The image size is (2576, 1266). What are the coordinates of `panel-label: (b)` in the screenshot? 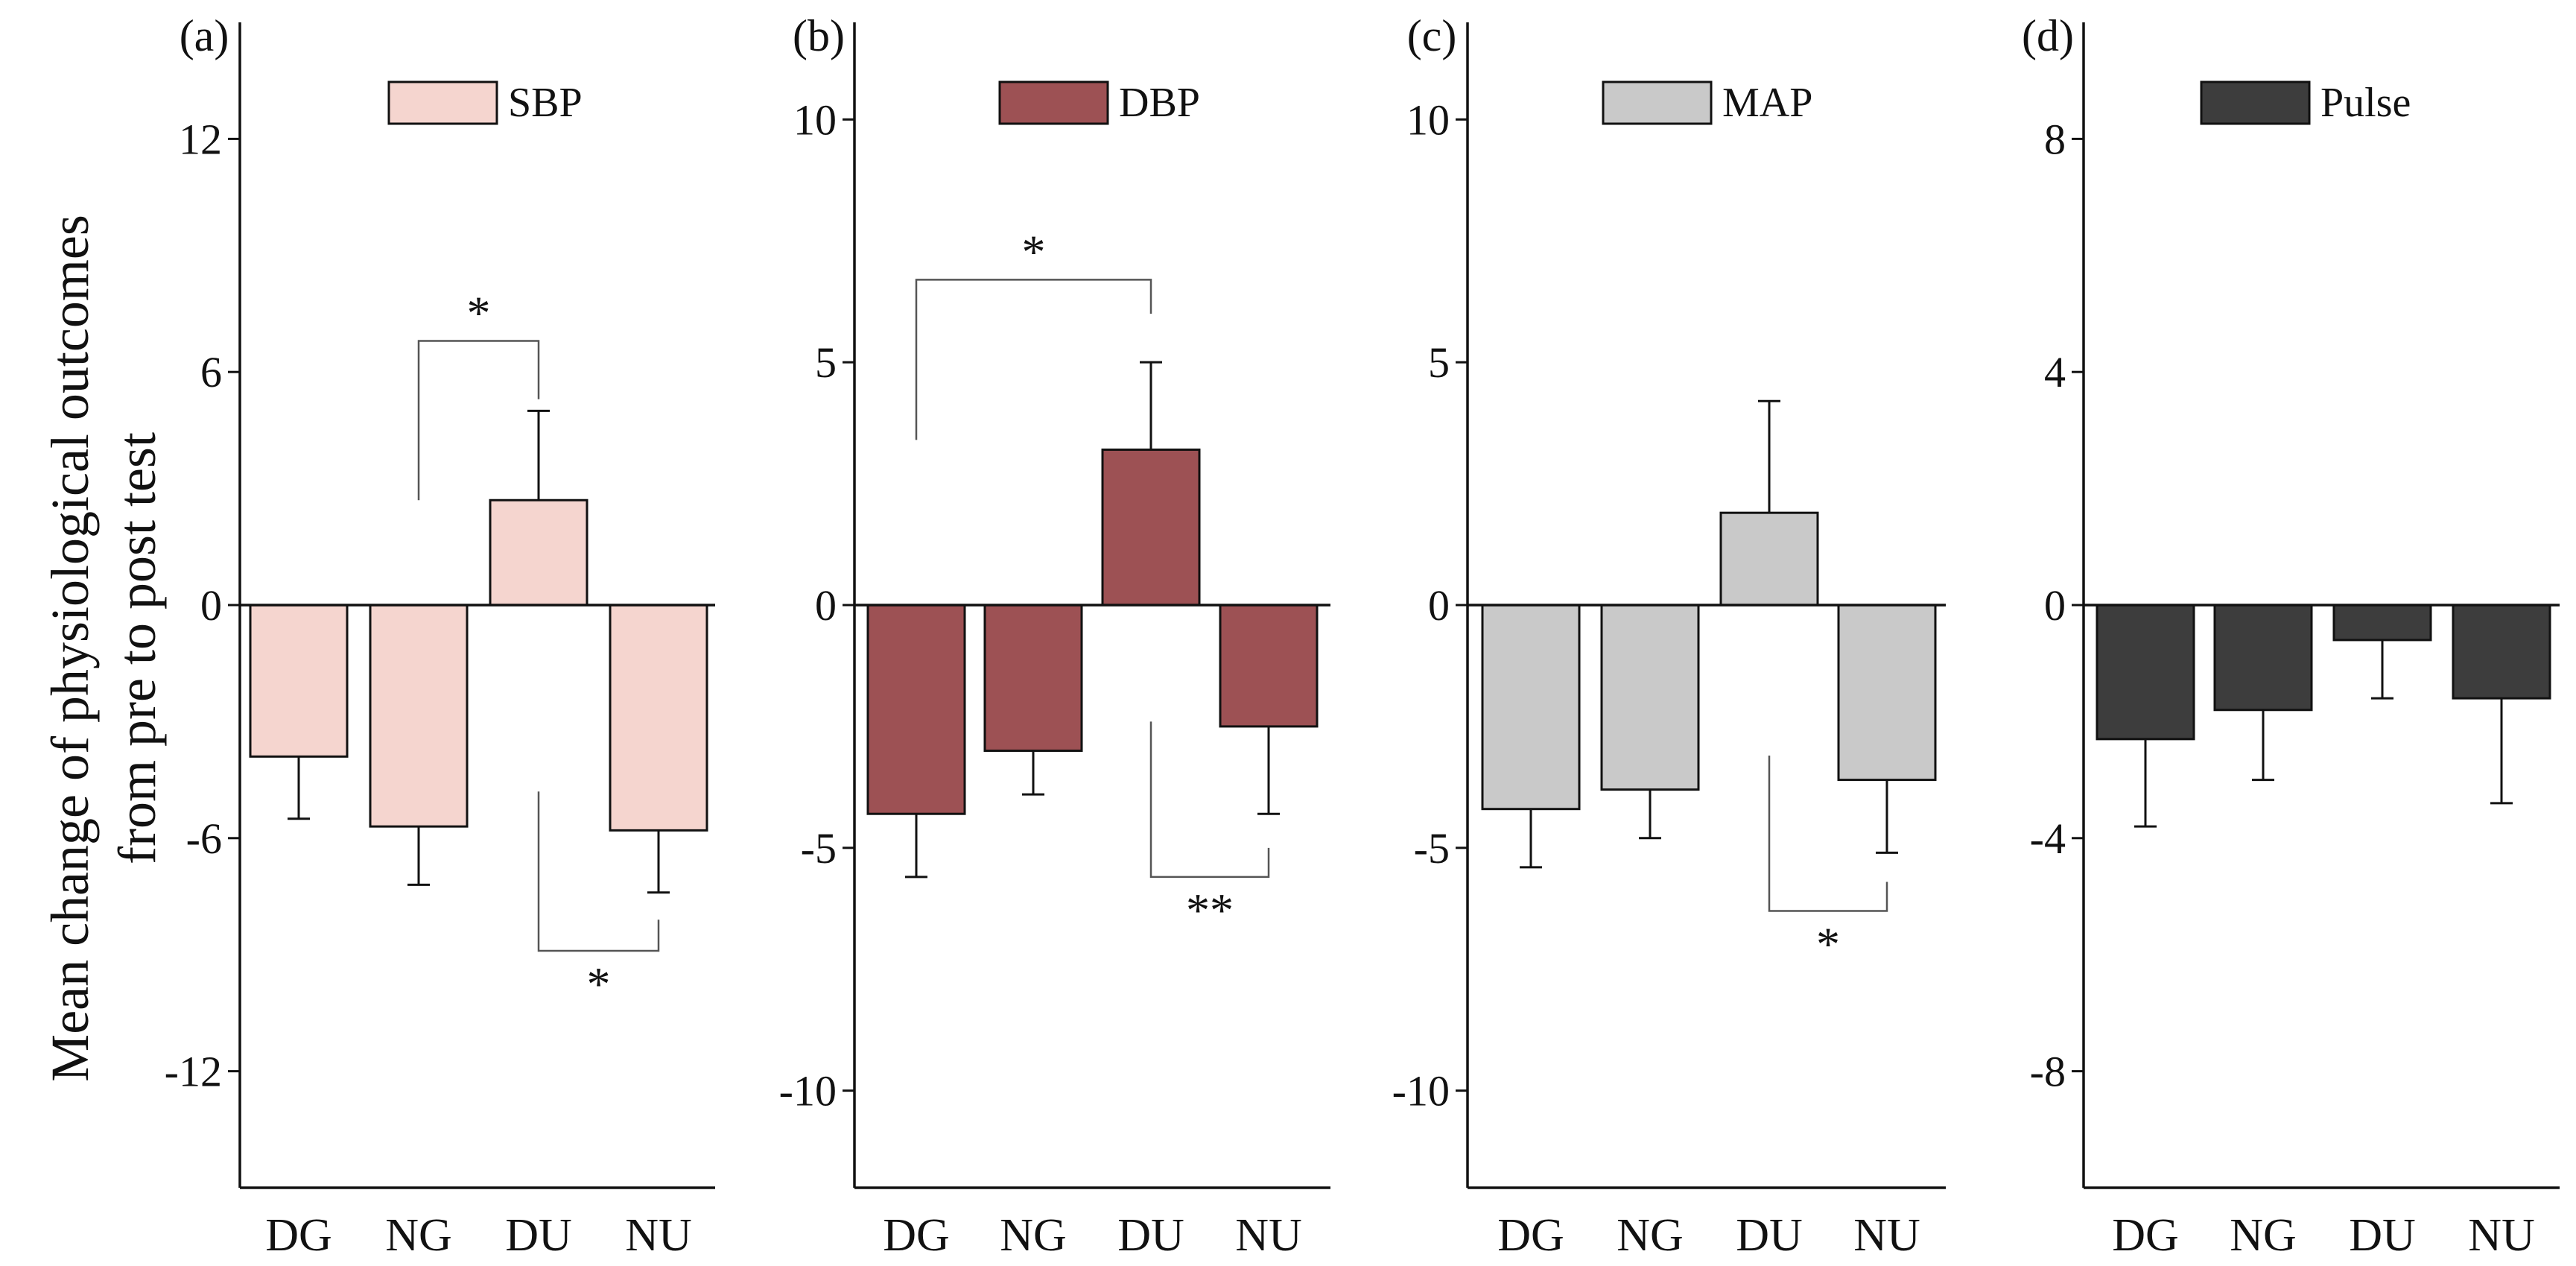 It's located at (819, 35).